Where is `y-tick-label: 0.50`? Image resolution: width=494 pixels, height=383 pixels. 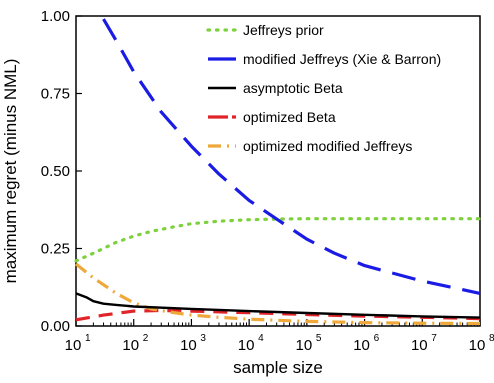
y-tick-label: 0.50 is located at coordinates (55, 171).